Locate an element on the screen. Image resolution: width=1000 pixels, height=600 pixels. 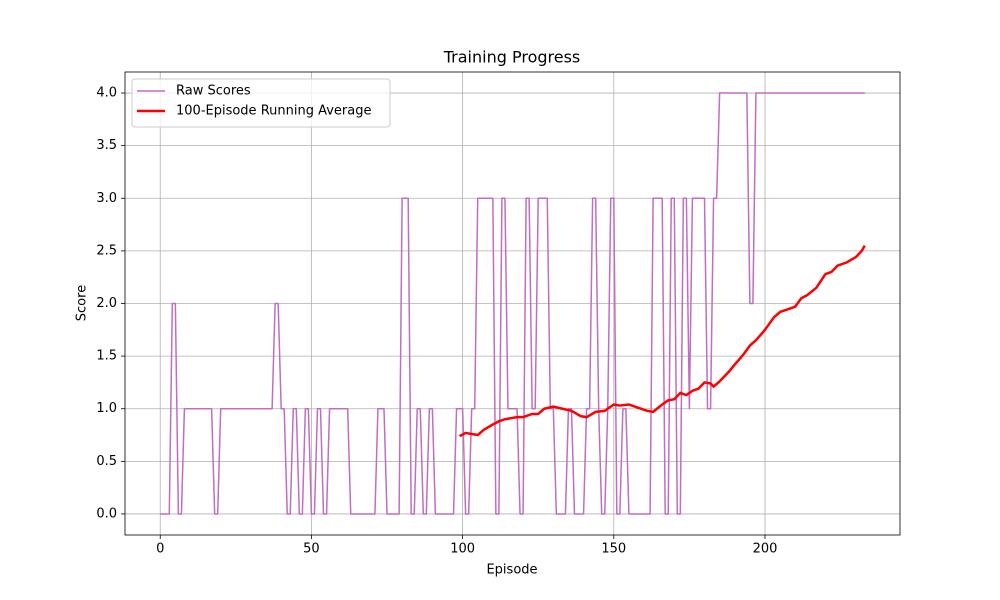
legend-label: Raw Scores is located at coordinates (213, 91).